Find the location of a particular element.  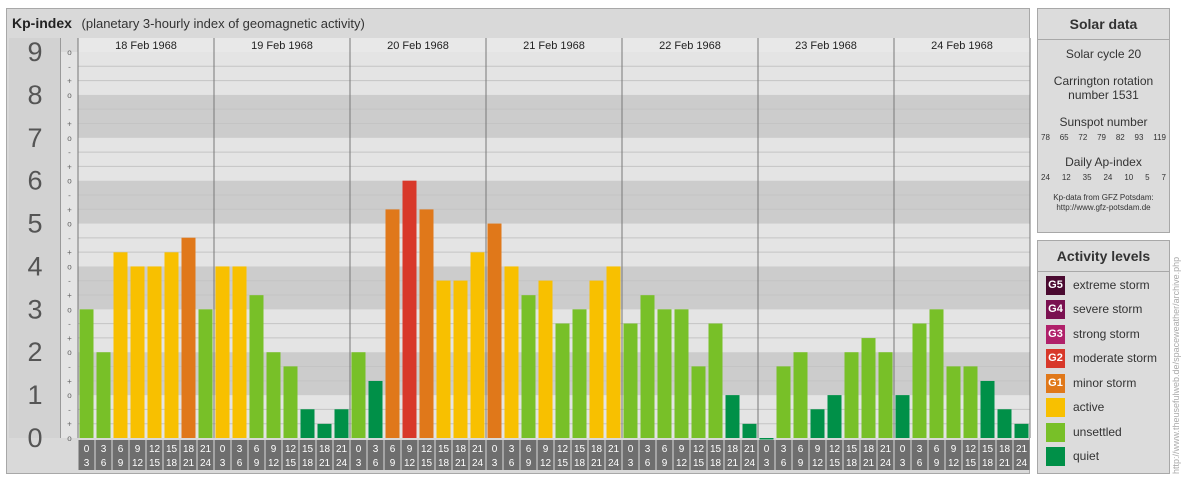

day-label: 20 Feb 1968 is located at coordinates (418, 46).